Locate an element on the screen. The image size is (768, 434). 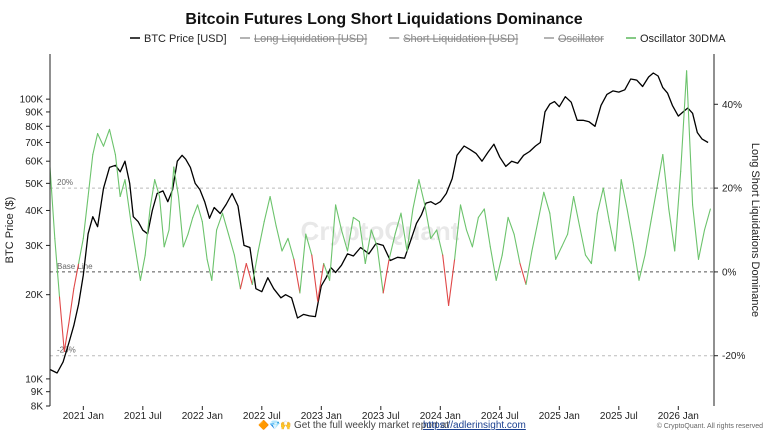
y-left-tick-label: 30K is located at coordinates (34, 246).